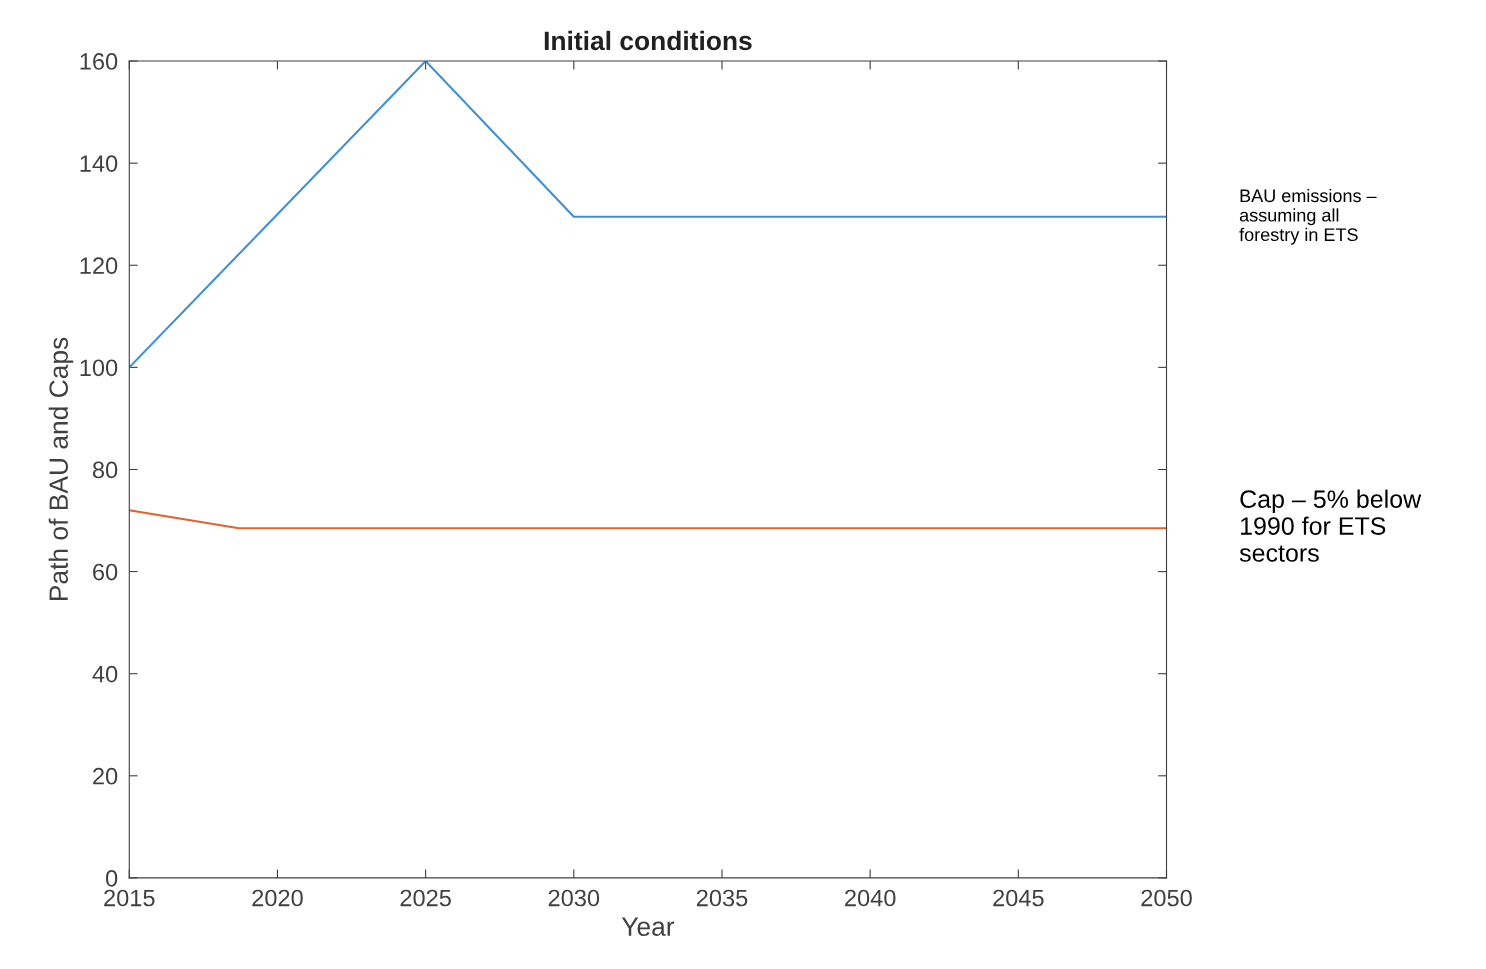 The width and height of the screenshot is (1486, 969). What do you see at coordinates (1330, 525) in the screenshot?
I see `text: Cap – 5% below 1990 for ETS sectors` at bounding box center [1330, 525].